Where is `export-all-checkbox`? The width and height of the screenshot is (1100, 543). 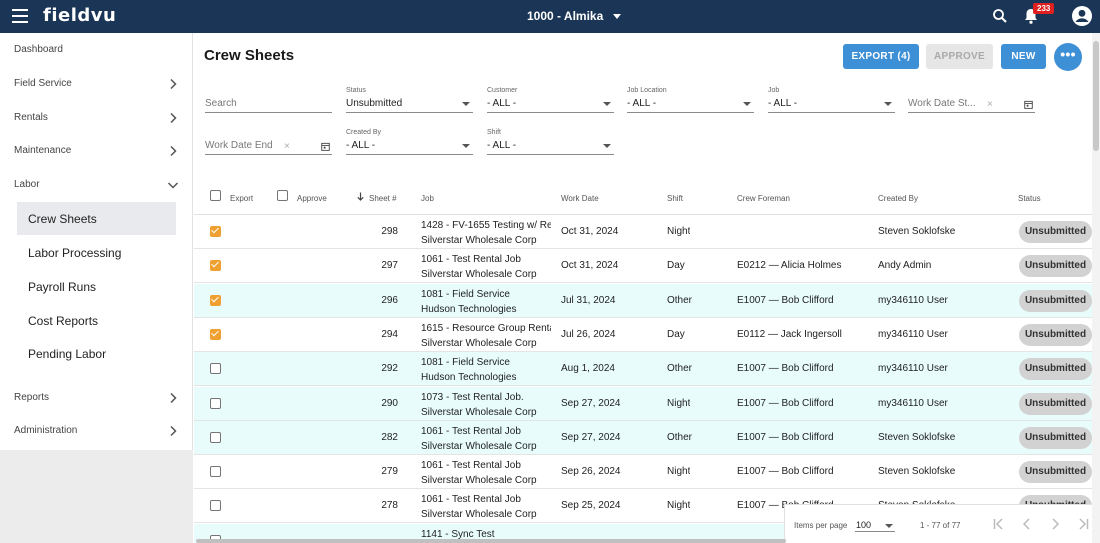 export-all-checkbox is located at coordinates (215, 195).